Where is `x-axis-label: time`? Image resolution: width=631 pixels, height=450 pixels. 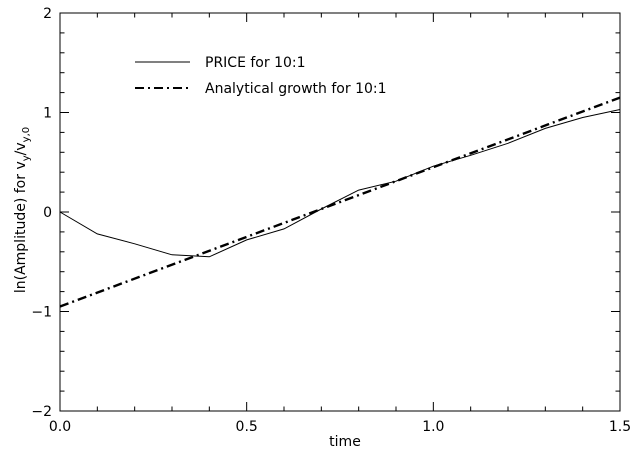
x-axis-label: time is located at coordinates (345, 442).